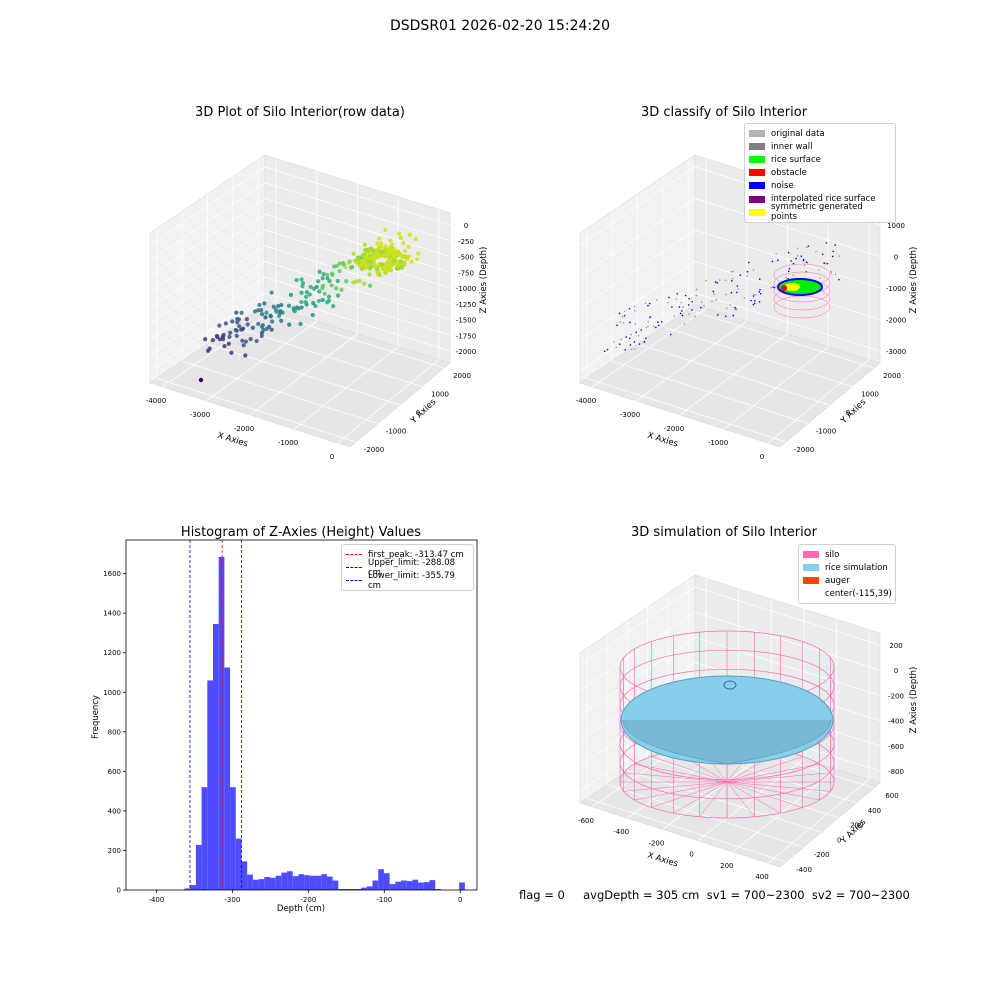 The width and height of the screenshot is (1000, 1000). What do you see at coordinates (114, 772) in the screenshot?
I see `y-tick-label: 600` at bounding box center [114, 772].